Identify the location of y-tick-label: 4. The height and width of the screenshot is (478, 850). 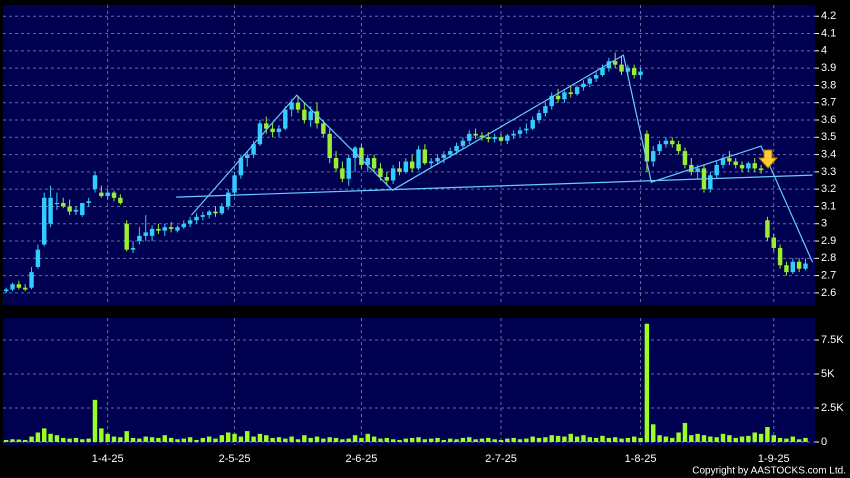
(824, 51).